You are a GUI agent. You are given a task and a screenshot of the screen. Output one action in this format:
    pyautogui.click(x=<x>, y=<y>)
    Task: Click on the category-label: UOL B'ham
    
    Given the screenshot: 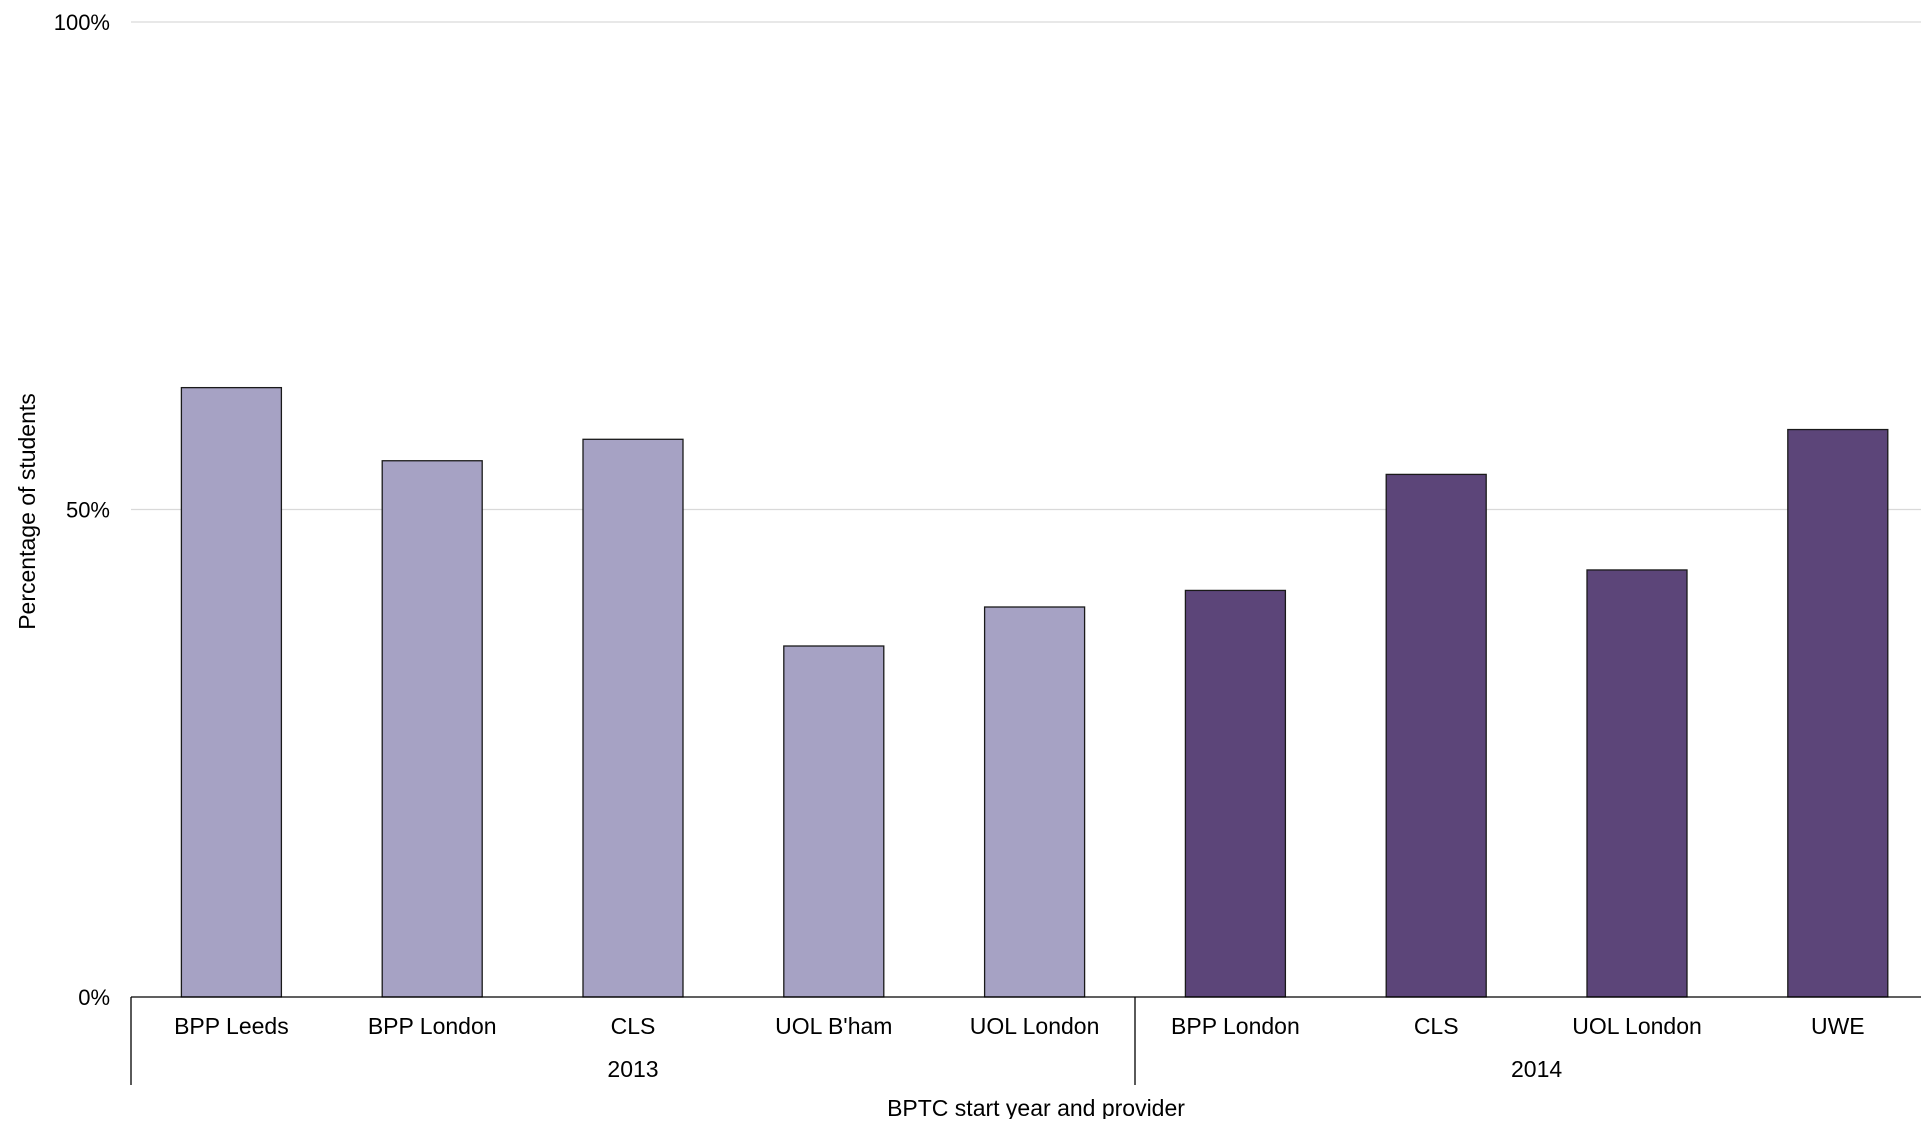 What is the action you would take?
    pyautogui.click(x=833, y=1026)
    